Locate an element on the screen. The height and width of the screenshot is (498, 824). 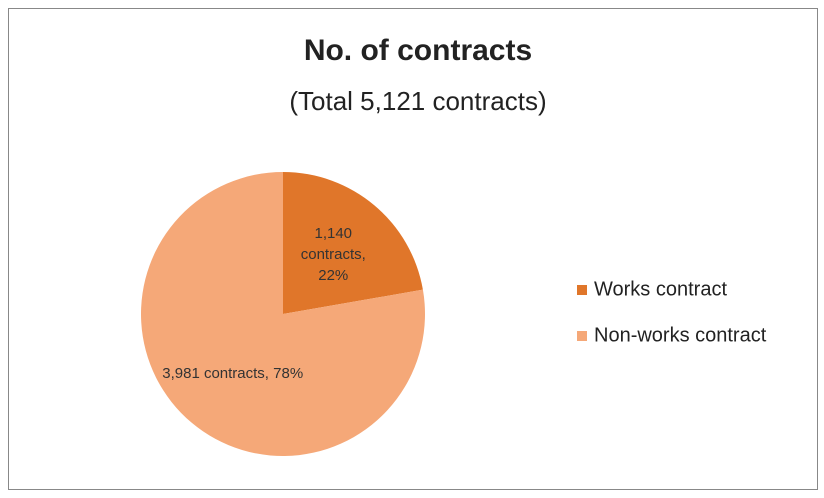
pie-slice is located at coordinates (353, 243).